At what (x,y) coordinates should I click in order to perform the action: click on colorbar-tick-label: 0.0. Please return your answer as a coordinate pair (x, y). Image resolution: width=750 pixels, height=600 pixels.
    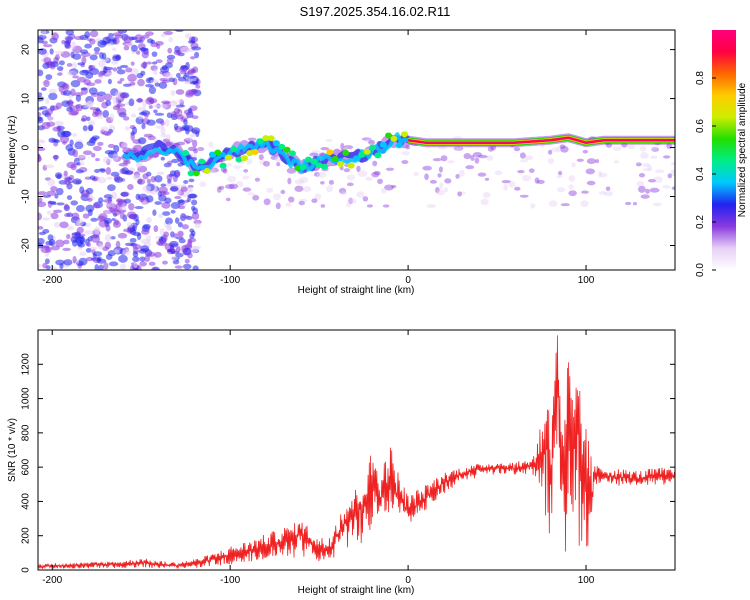
    Looking at the image, I should click on (700, 270).